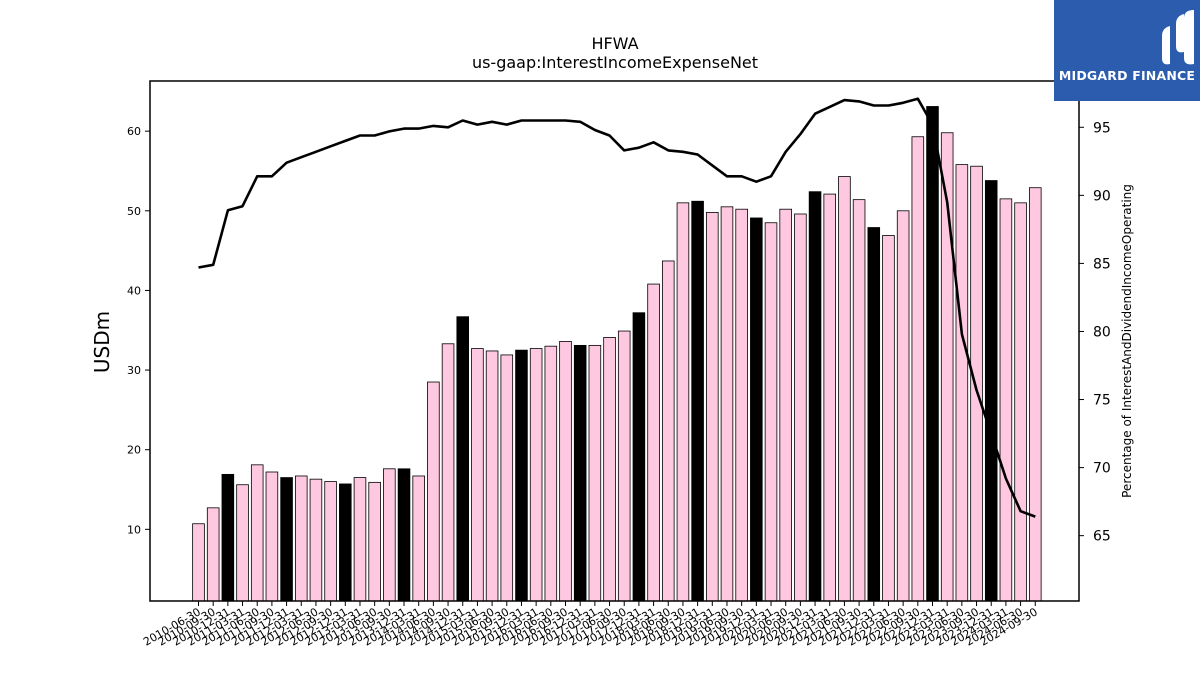 Image resolution: width=1200 pixels, height=675 pixels. Describe the element at coordinates (134, 450) in the screenshot. I see `y-tick-label: 20` at that location.